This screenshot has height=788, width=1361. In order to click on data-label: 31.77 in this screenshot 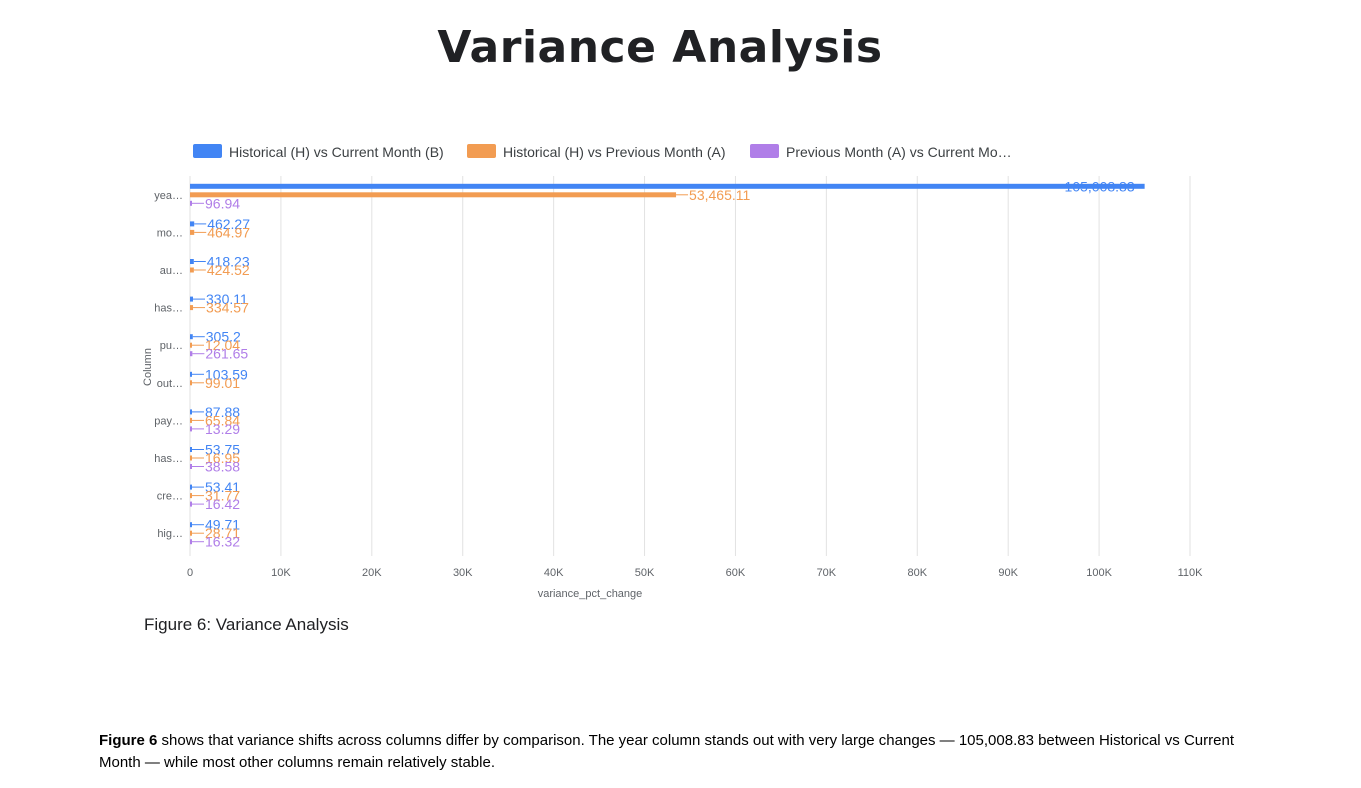, I will do `click(222, 496)`.